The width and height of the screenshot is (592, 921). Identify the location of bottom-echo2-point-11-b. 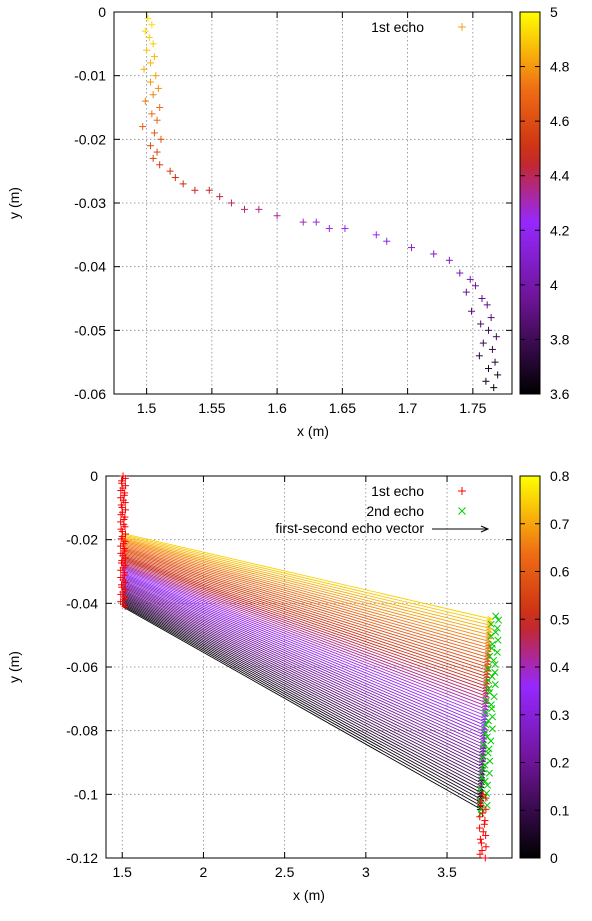
(493, 660).